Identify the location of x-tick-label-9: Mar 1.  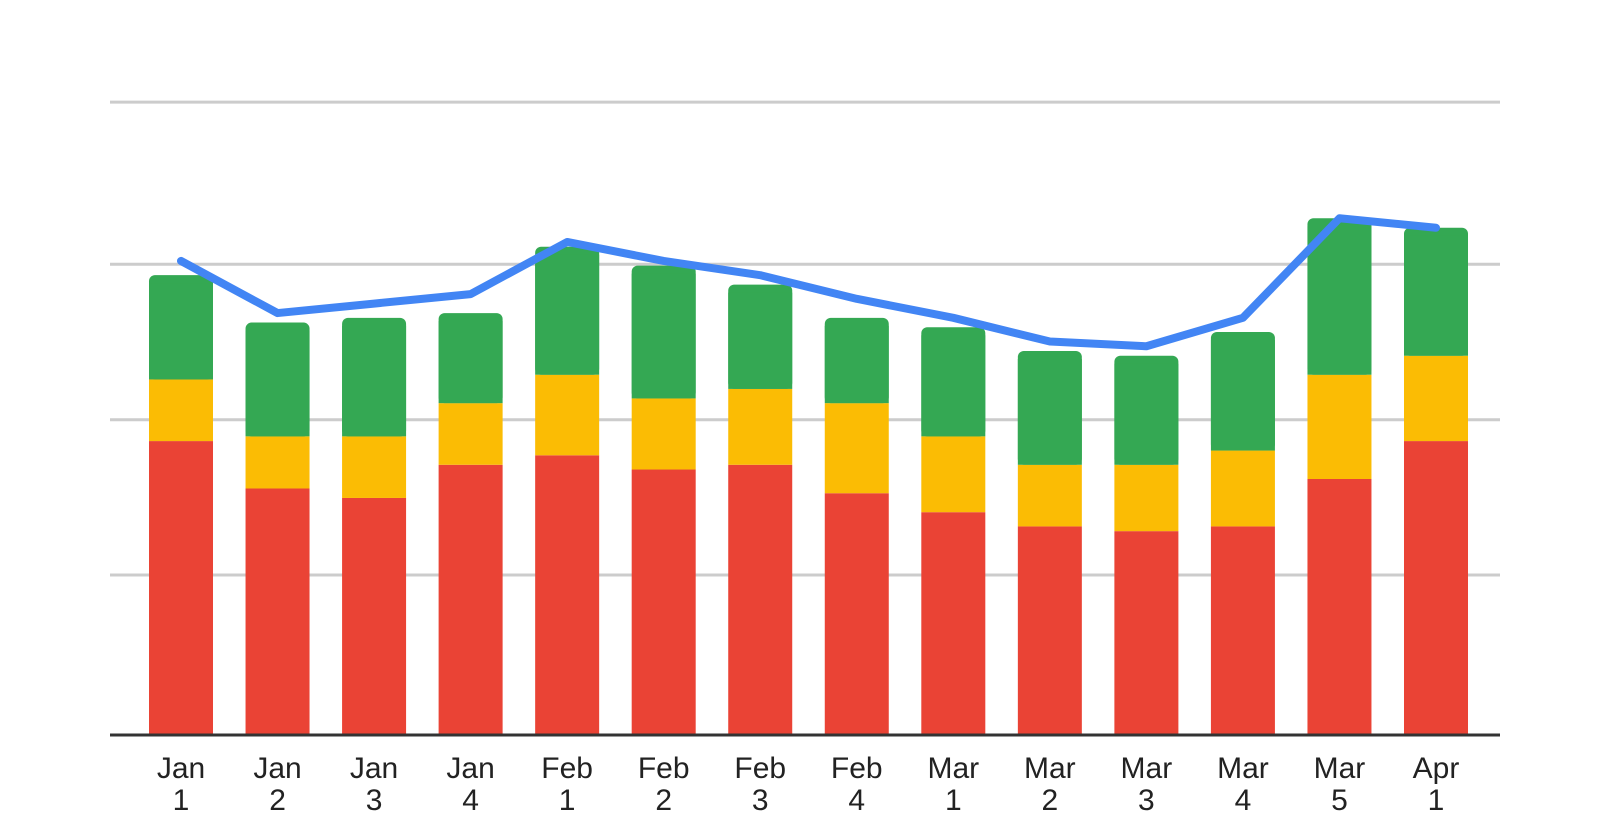
(953, 784).